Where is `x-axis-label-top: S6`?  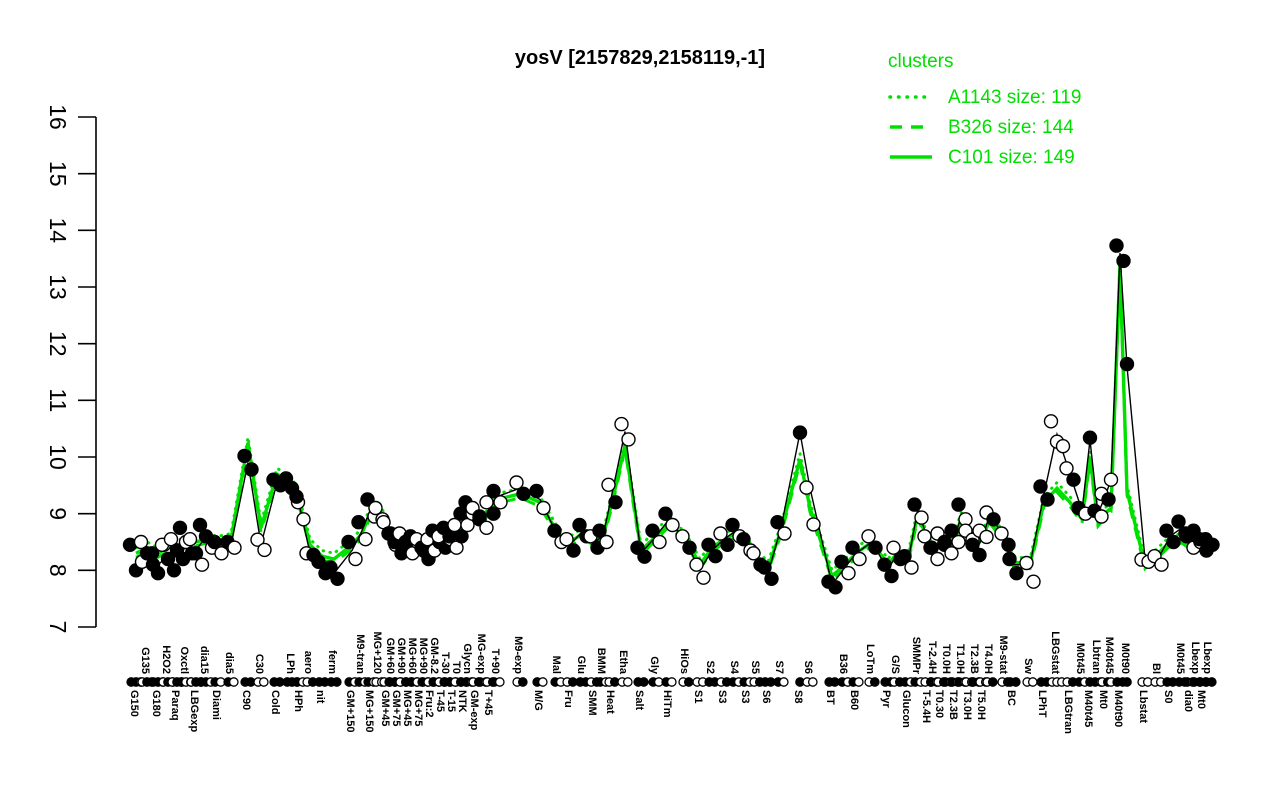 x-axis-label-top: S6 is located at coordinates (808, 667).